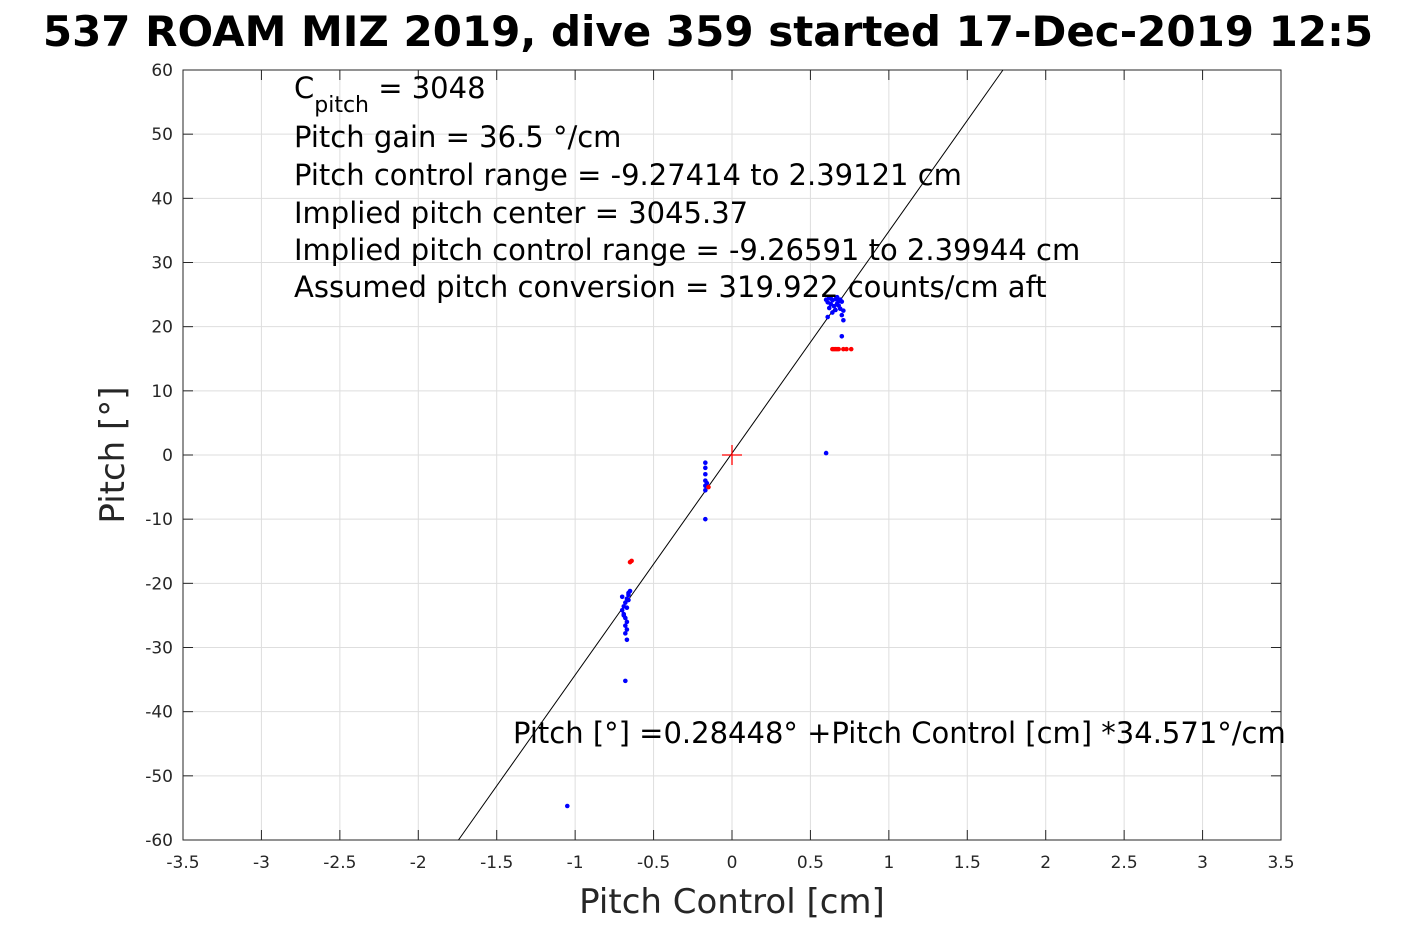 This screenshot has width=1417, height=945. What do you see at coordinates (732, 863) in the screenshot?
I see `x-tick-label: 0` at bounding box center [732, 863].